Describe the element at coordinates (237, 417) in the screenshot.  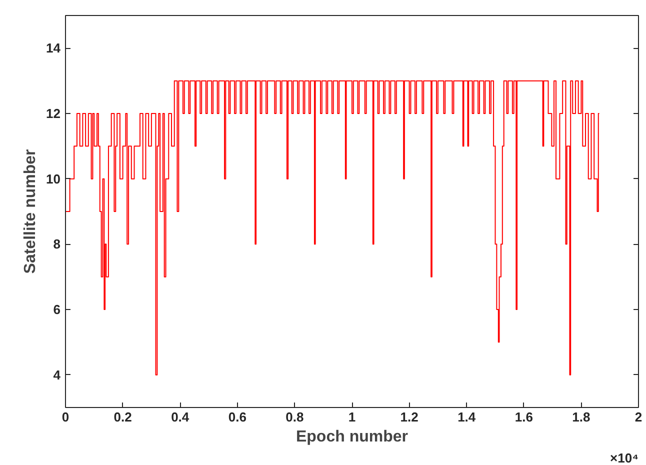
I see `x-tick-label: 0.6` at that location.